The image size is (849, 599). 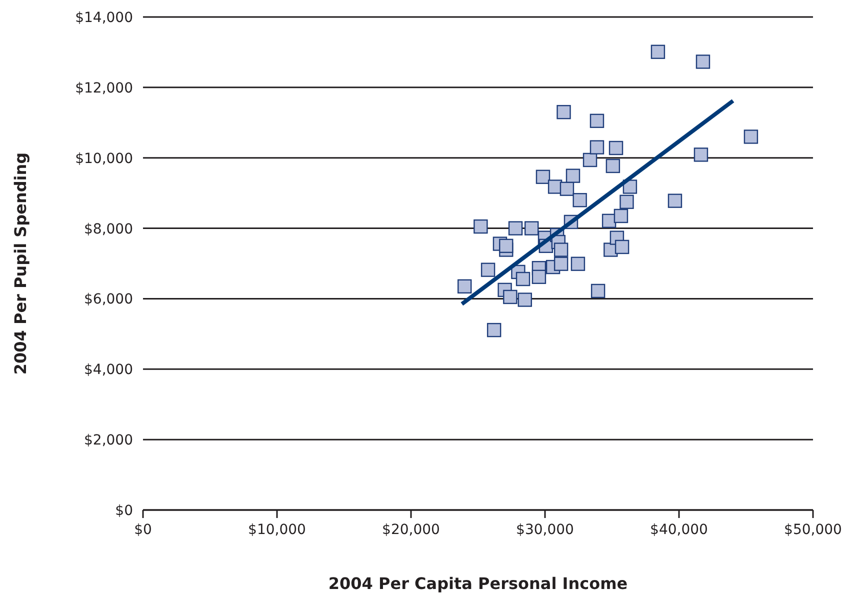 What do you see at coordinates (104, 158) in the screenshot?
I see `y-tick-label: $10,000` at bounding box center [104, 158].